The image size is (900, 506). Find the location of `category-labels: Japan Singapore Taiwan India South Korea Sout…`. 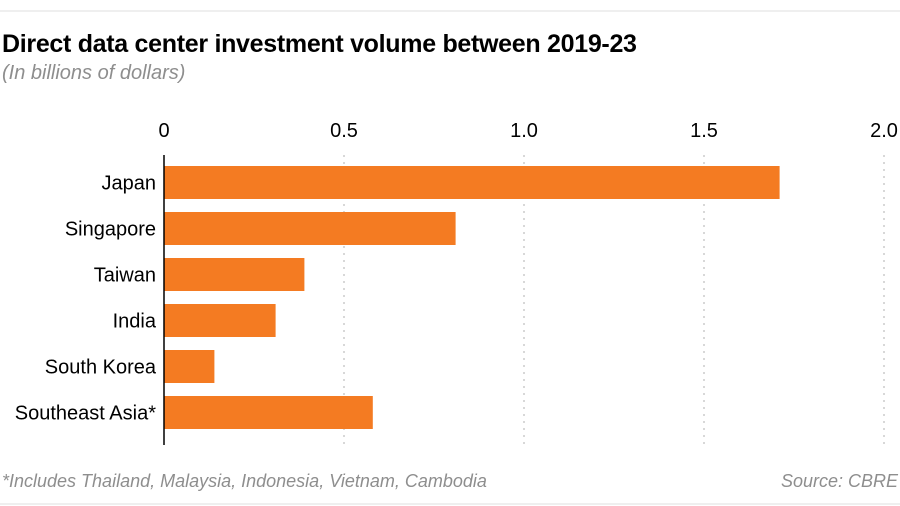

category-labels: Japan Singapore Taiwan India South Korea Sout… is located at coordinates (86, 299).